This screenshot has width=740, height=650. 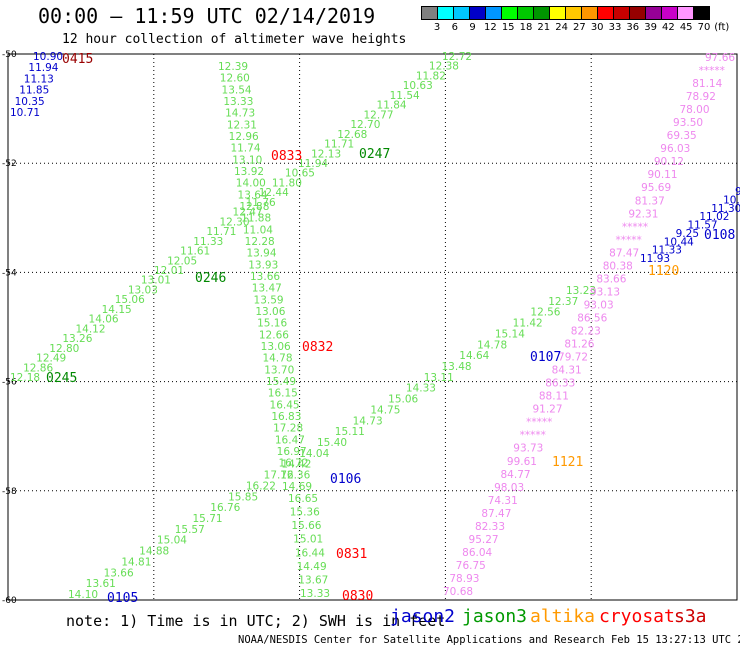 I want to click on track-time-jason3: 0246, so click(x=210, y=278).